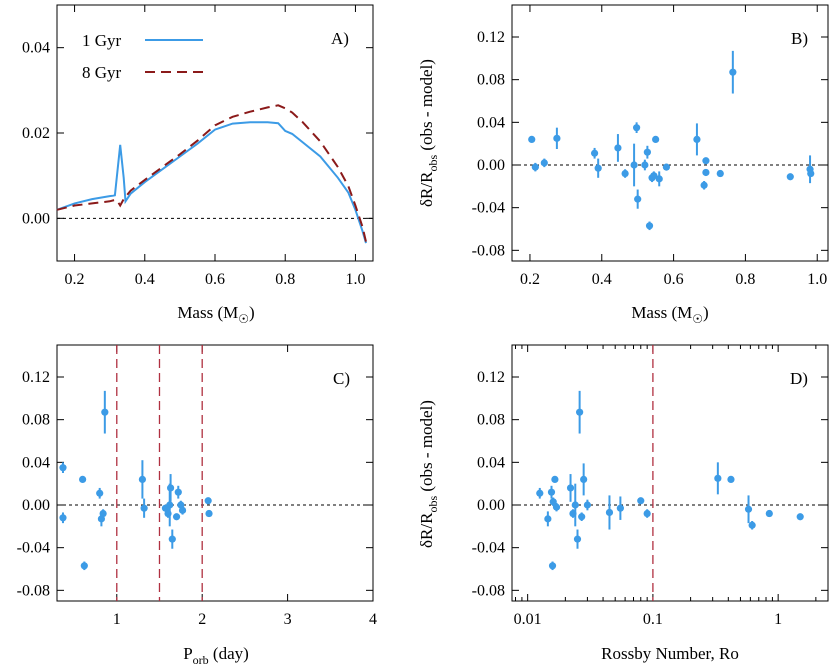 The height and width of the screenshot is (667, 830). Describe the element at coordinates (159, 473) in the screenshot. I see `panel-c-vlines` at that location.